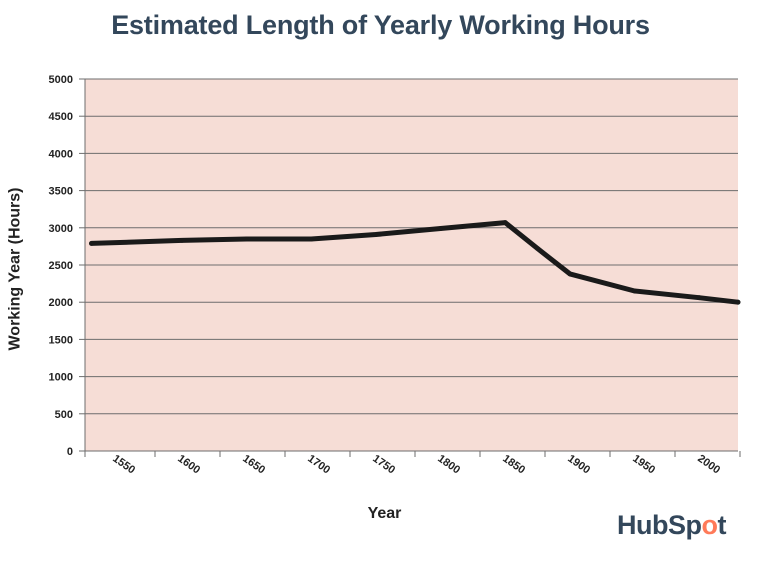 Image resolution: width=761 pixels, height=570 pixels. Describe the element at coordinates (318, 465) in the screenshot. I see `x-tick-label: 1700` at that location.